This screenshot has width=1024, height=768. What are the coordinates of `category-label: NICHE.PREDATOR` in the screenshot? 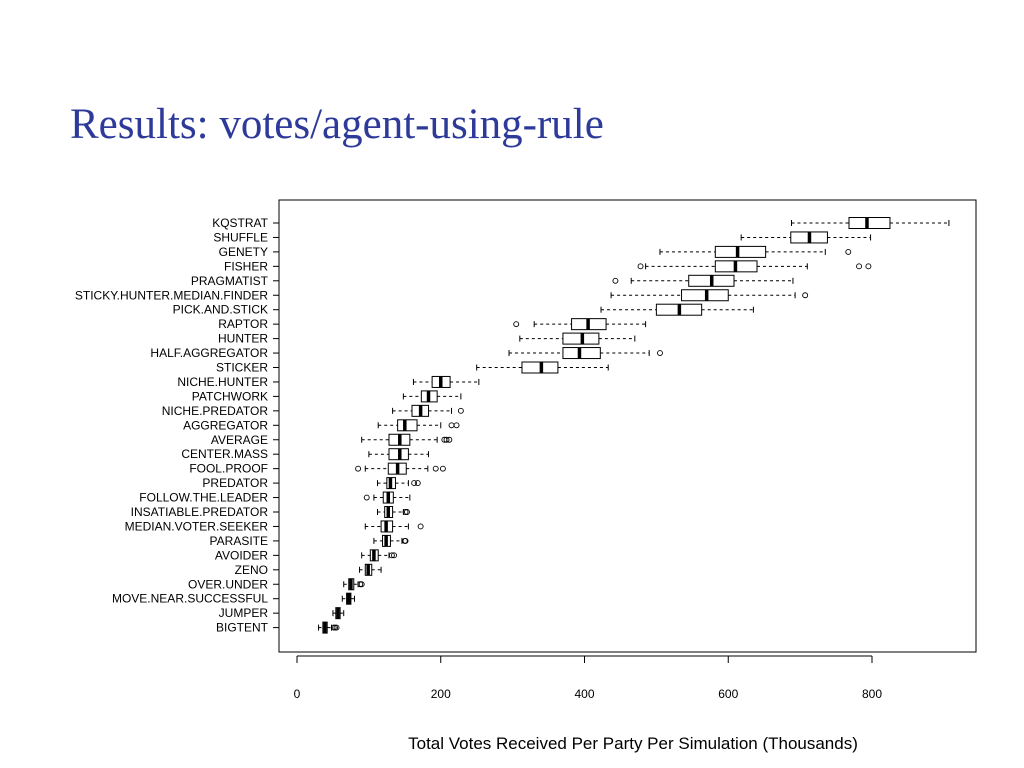 It's located at (215, 411).